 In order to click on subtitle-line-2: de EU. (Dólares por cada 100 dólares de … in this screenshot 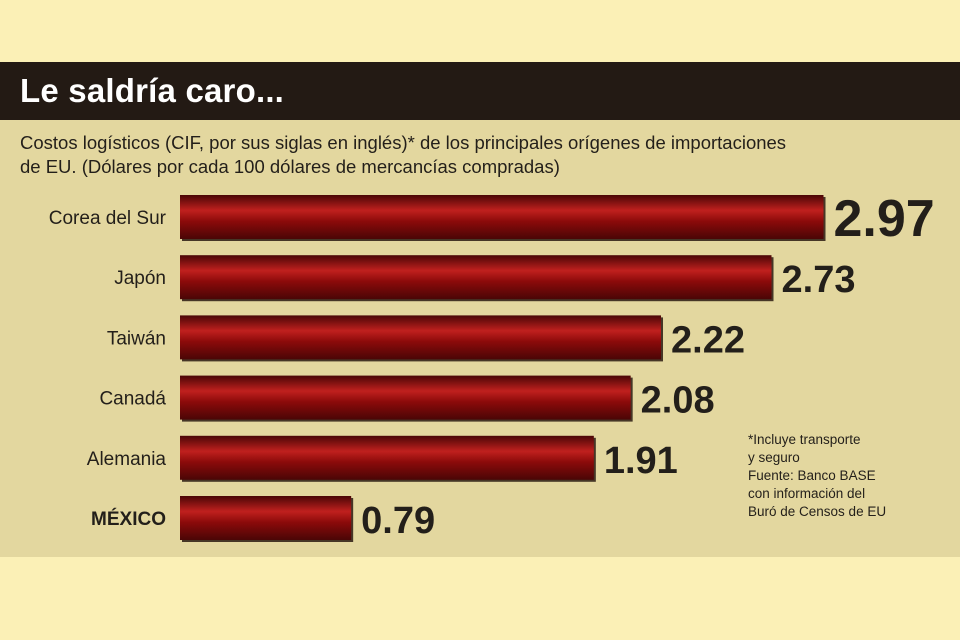, I will do `click(290, 166)`.